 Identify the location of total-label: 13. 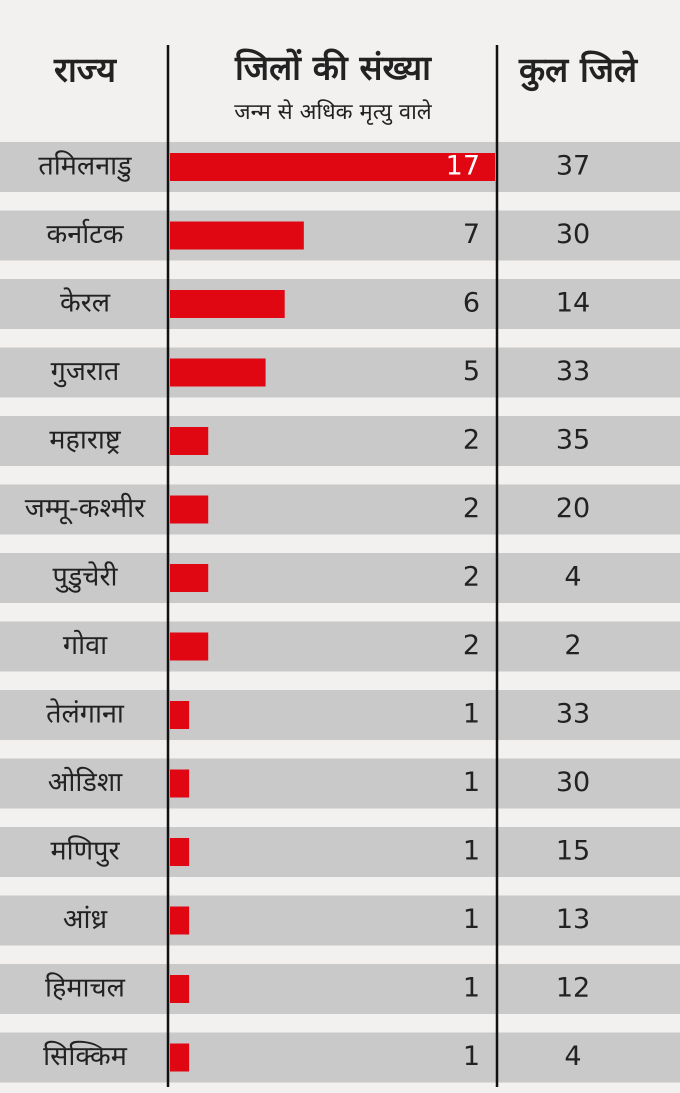
(573, 919).